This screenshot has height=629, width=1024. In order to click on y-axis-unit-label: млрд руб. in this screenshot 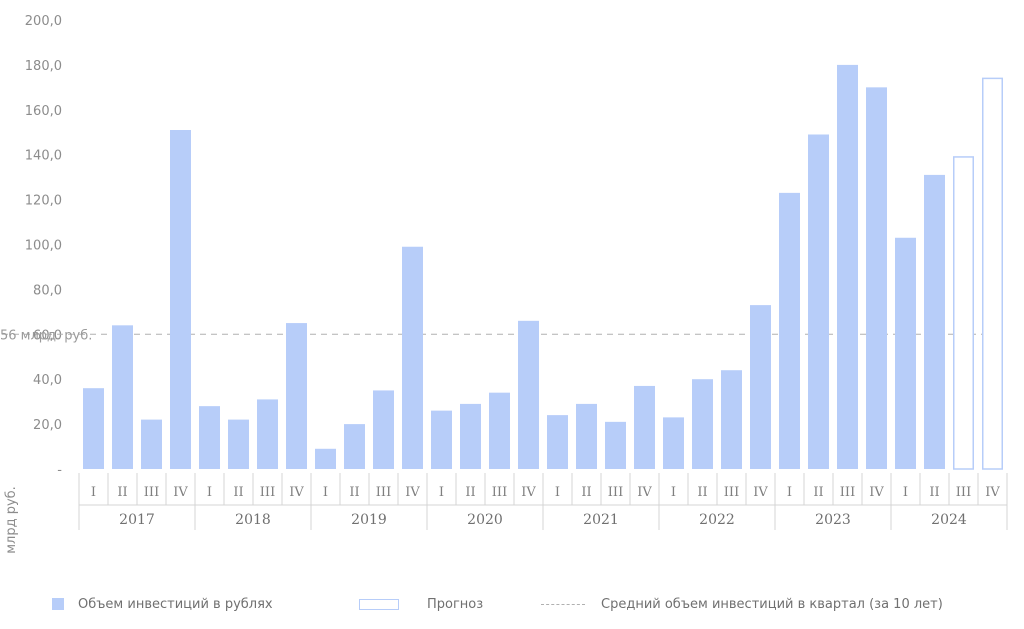, I will do `click(11, 520)`.